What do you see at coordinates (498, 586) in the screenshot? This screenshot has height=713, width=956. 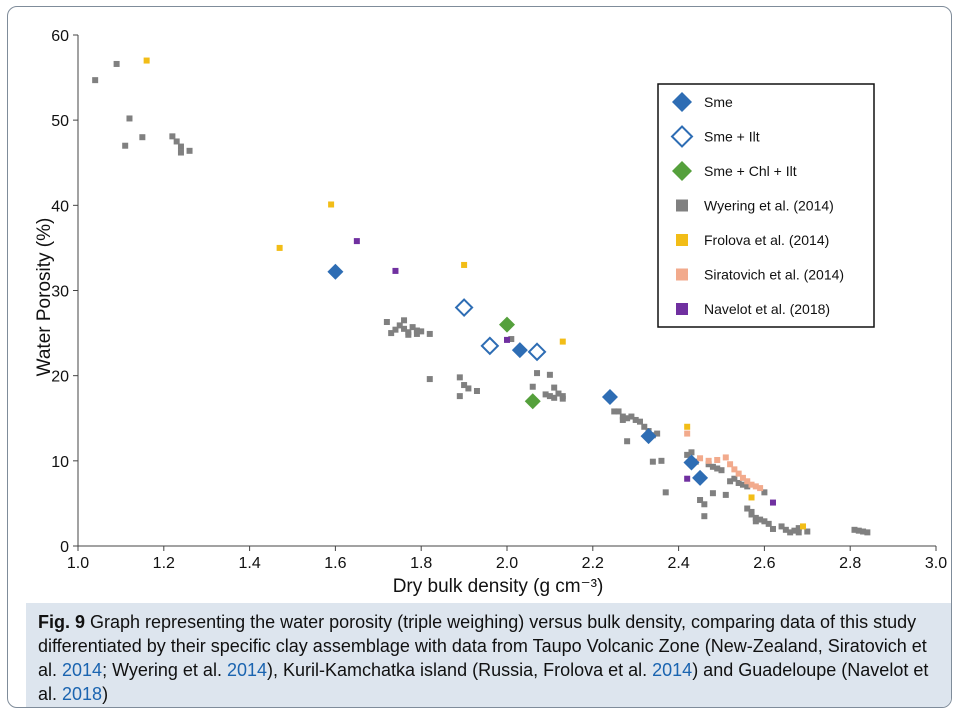 I see `x-axis-label: Dry bulk density (g cm⁻³)` at bounding box center [498, 586].